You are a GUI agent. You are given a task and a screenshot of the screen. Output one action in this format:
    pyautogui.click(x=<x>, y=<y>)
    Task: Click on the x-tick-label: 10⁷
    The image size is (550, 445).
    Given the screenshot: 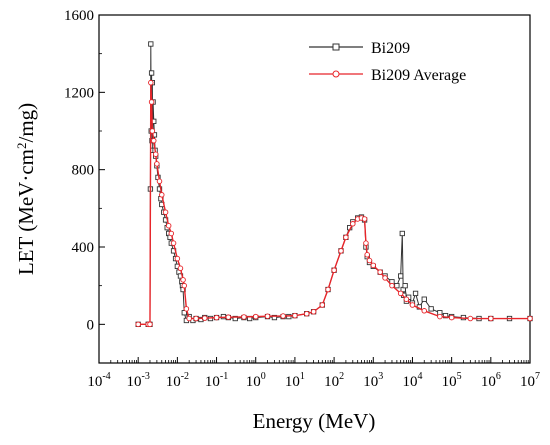 What is the action you would take?
    pyautogui.click(x=530, y=380)
    